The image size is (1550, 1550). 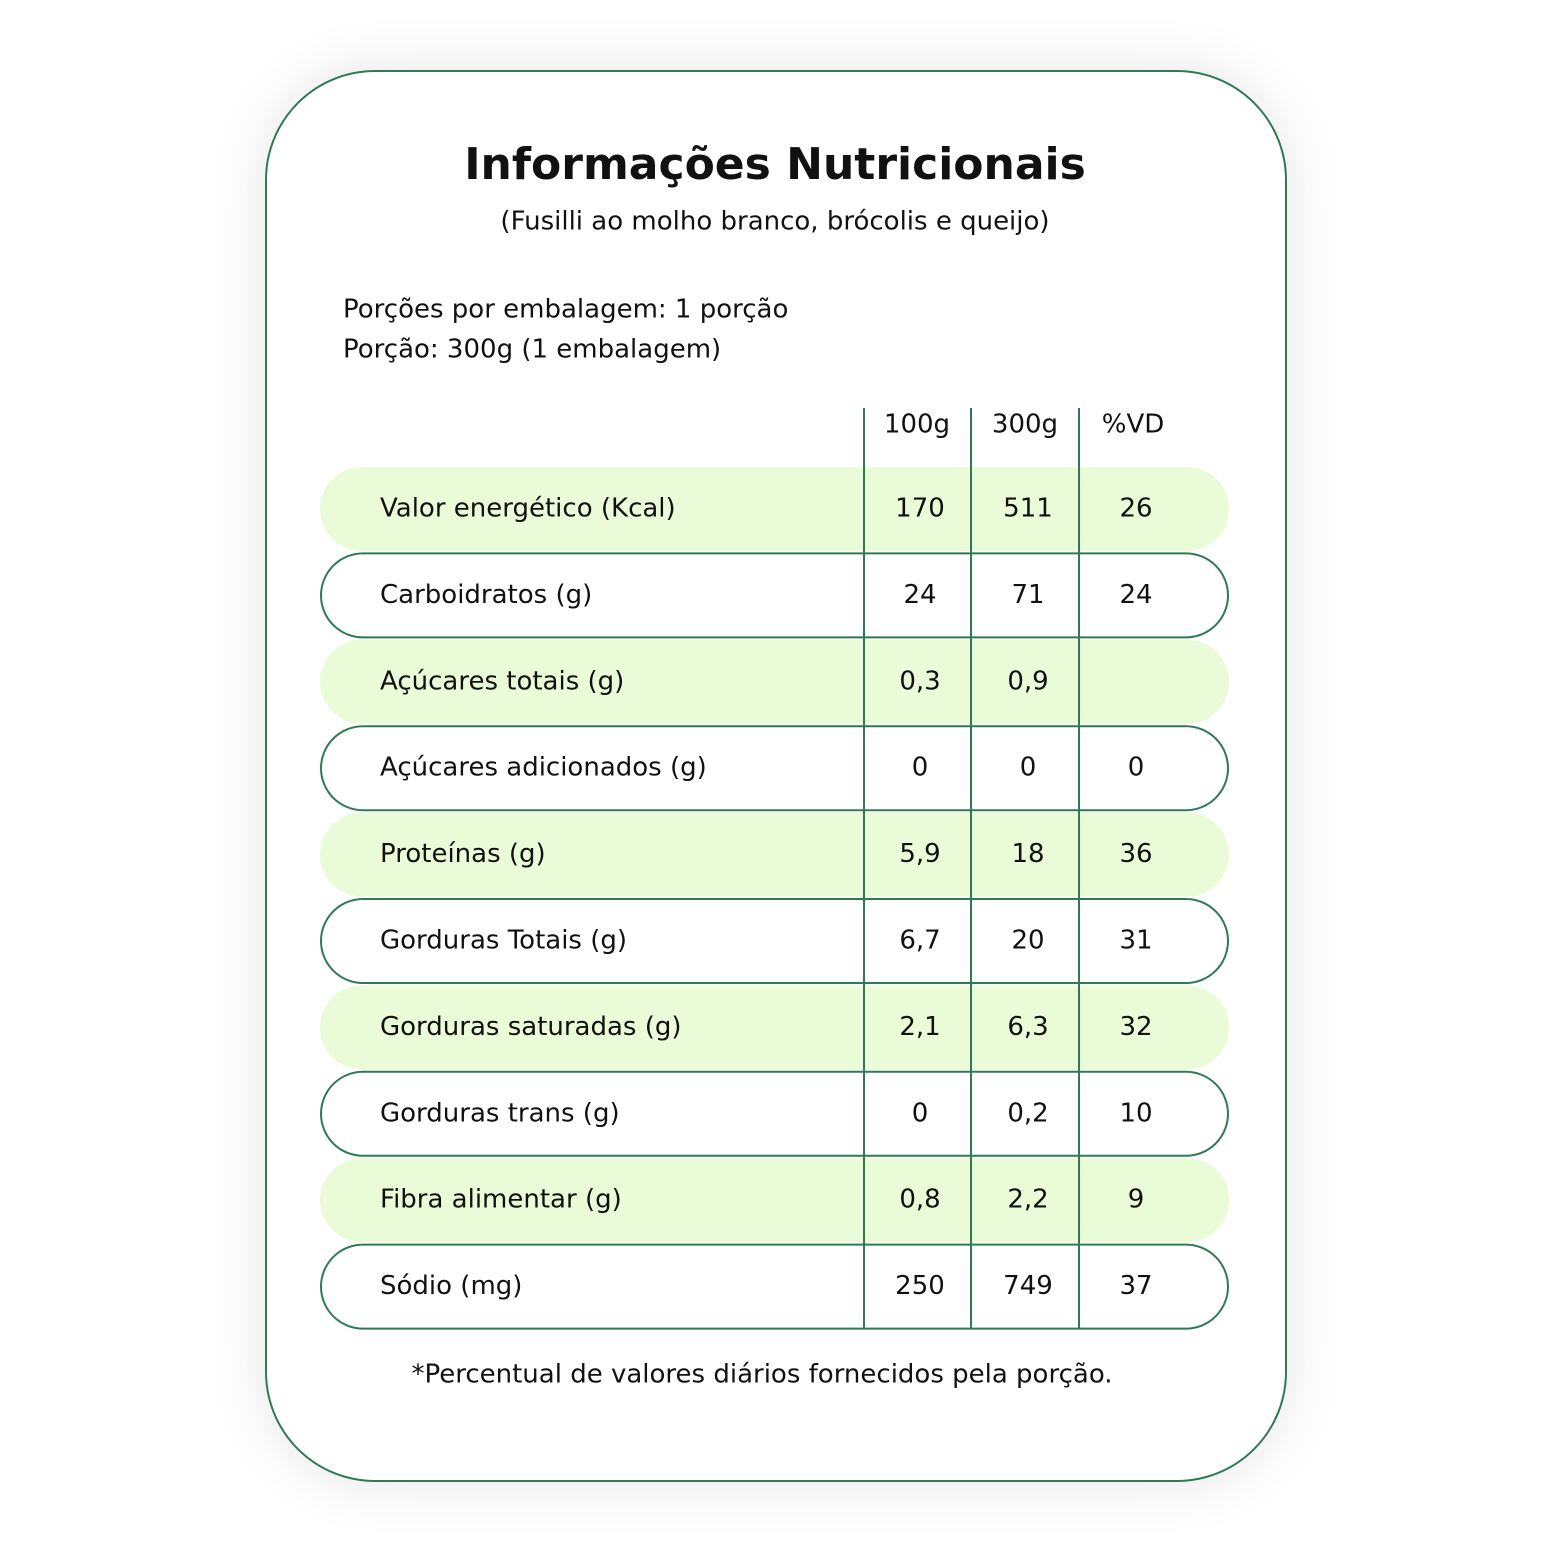 I want to click on nutrient-value: 37, so click(x=1135, y=1286).